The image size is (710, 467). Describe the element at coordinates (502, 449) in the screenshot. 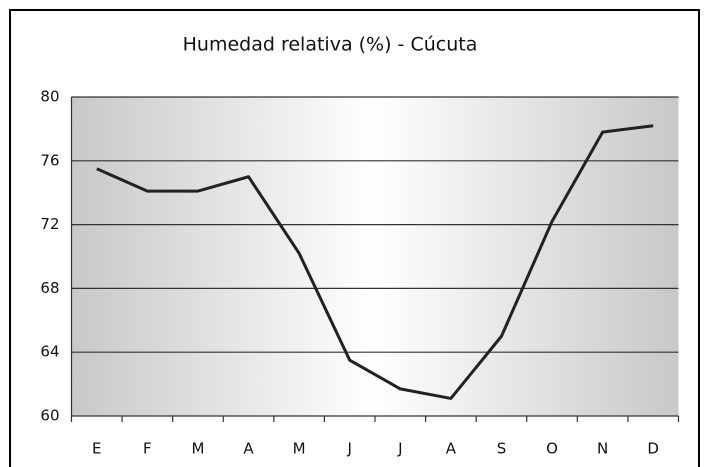

I see `x-tick-label: S` at that location.